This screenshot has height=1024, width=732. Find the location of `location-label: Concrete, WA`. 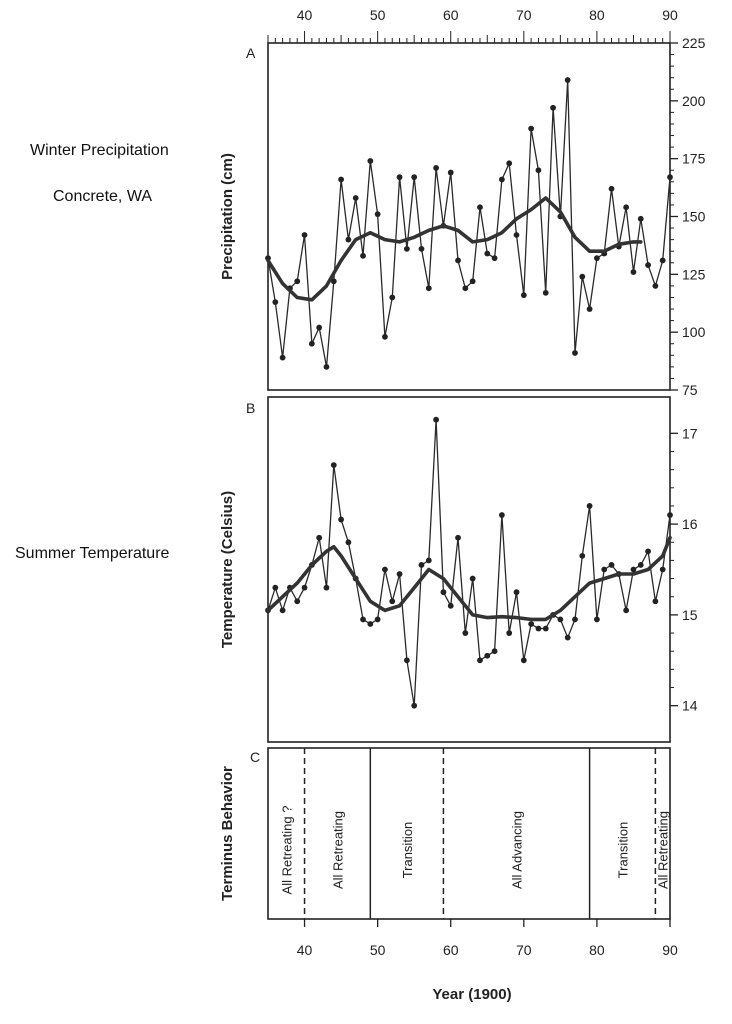

location-label: Concrete, WA is located at coordinates (102, 196).